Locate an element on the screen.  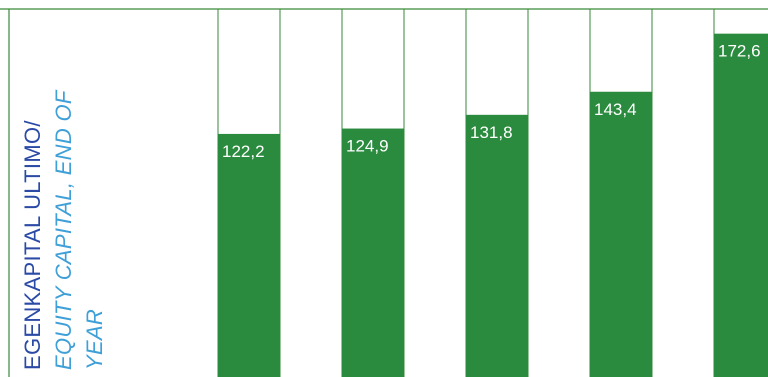
value-label: 172,6 is located at coordinates (739, 51).